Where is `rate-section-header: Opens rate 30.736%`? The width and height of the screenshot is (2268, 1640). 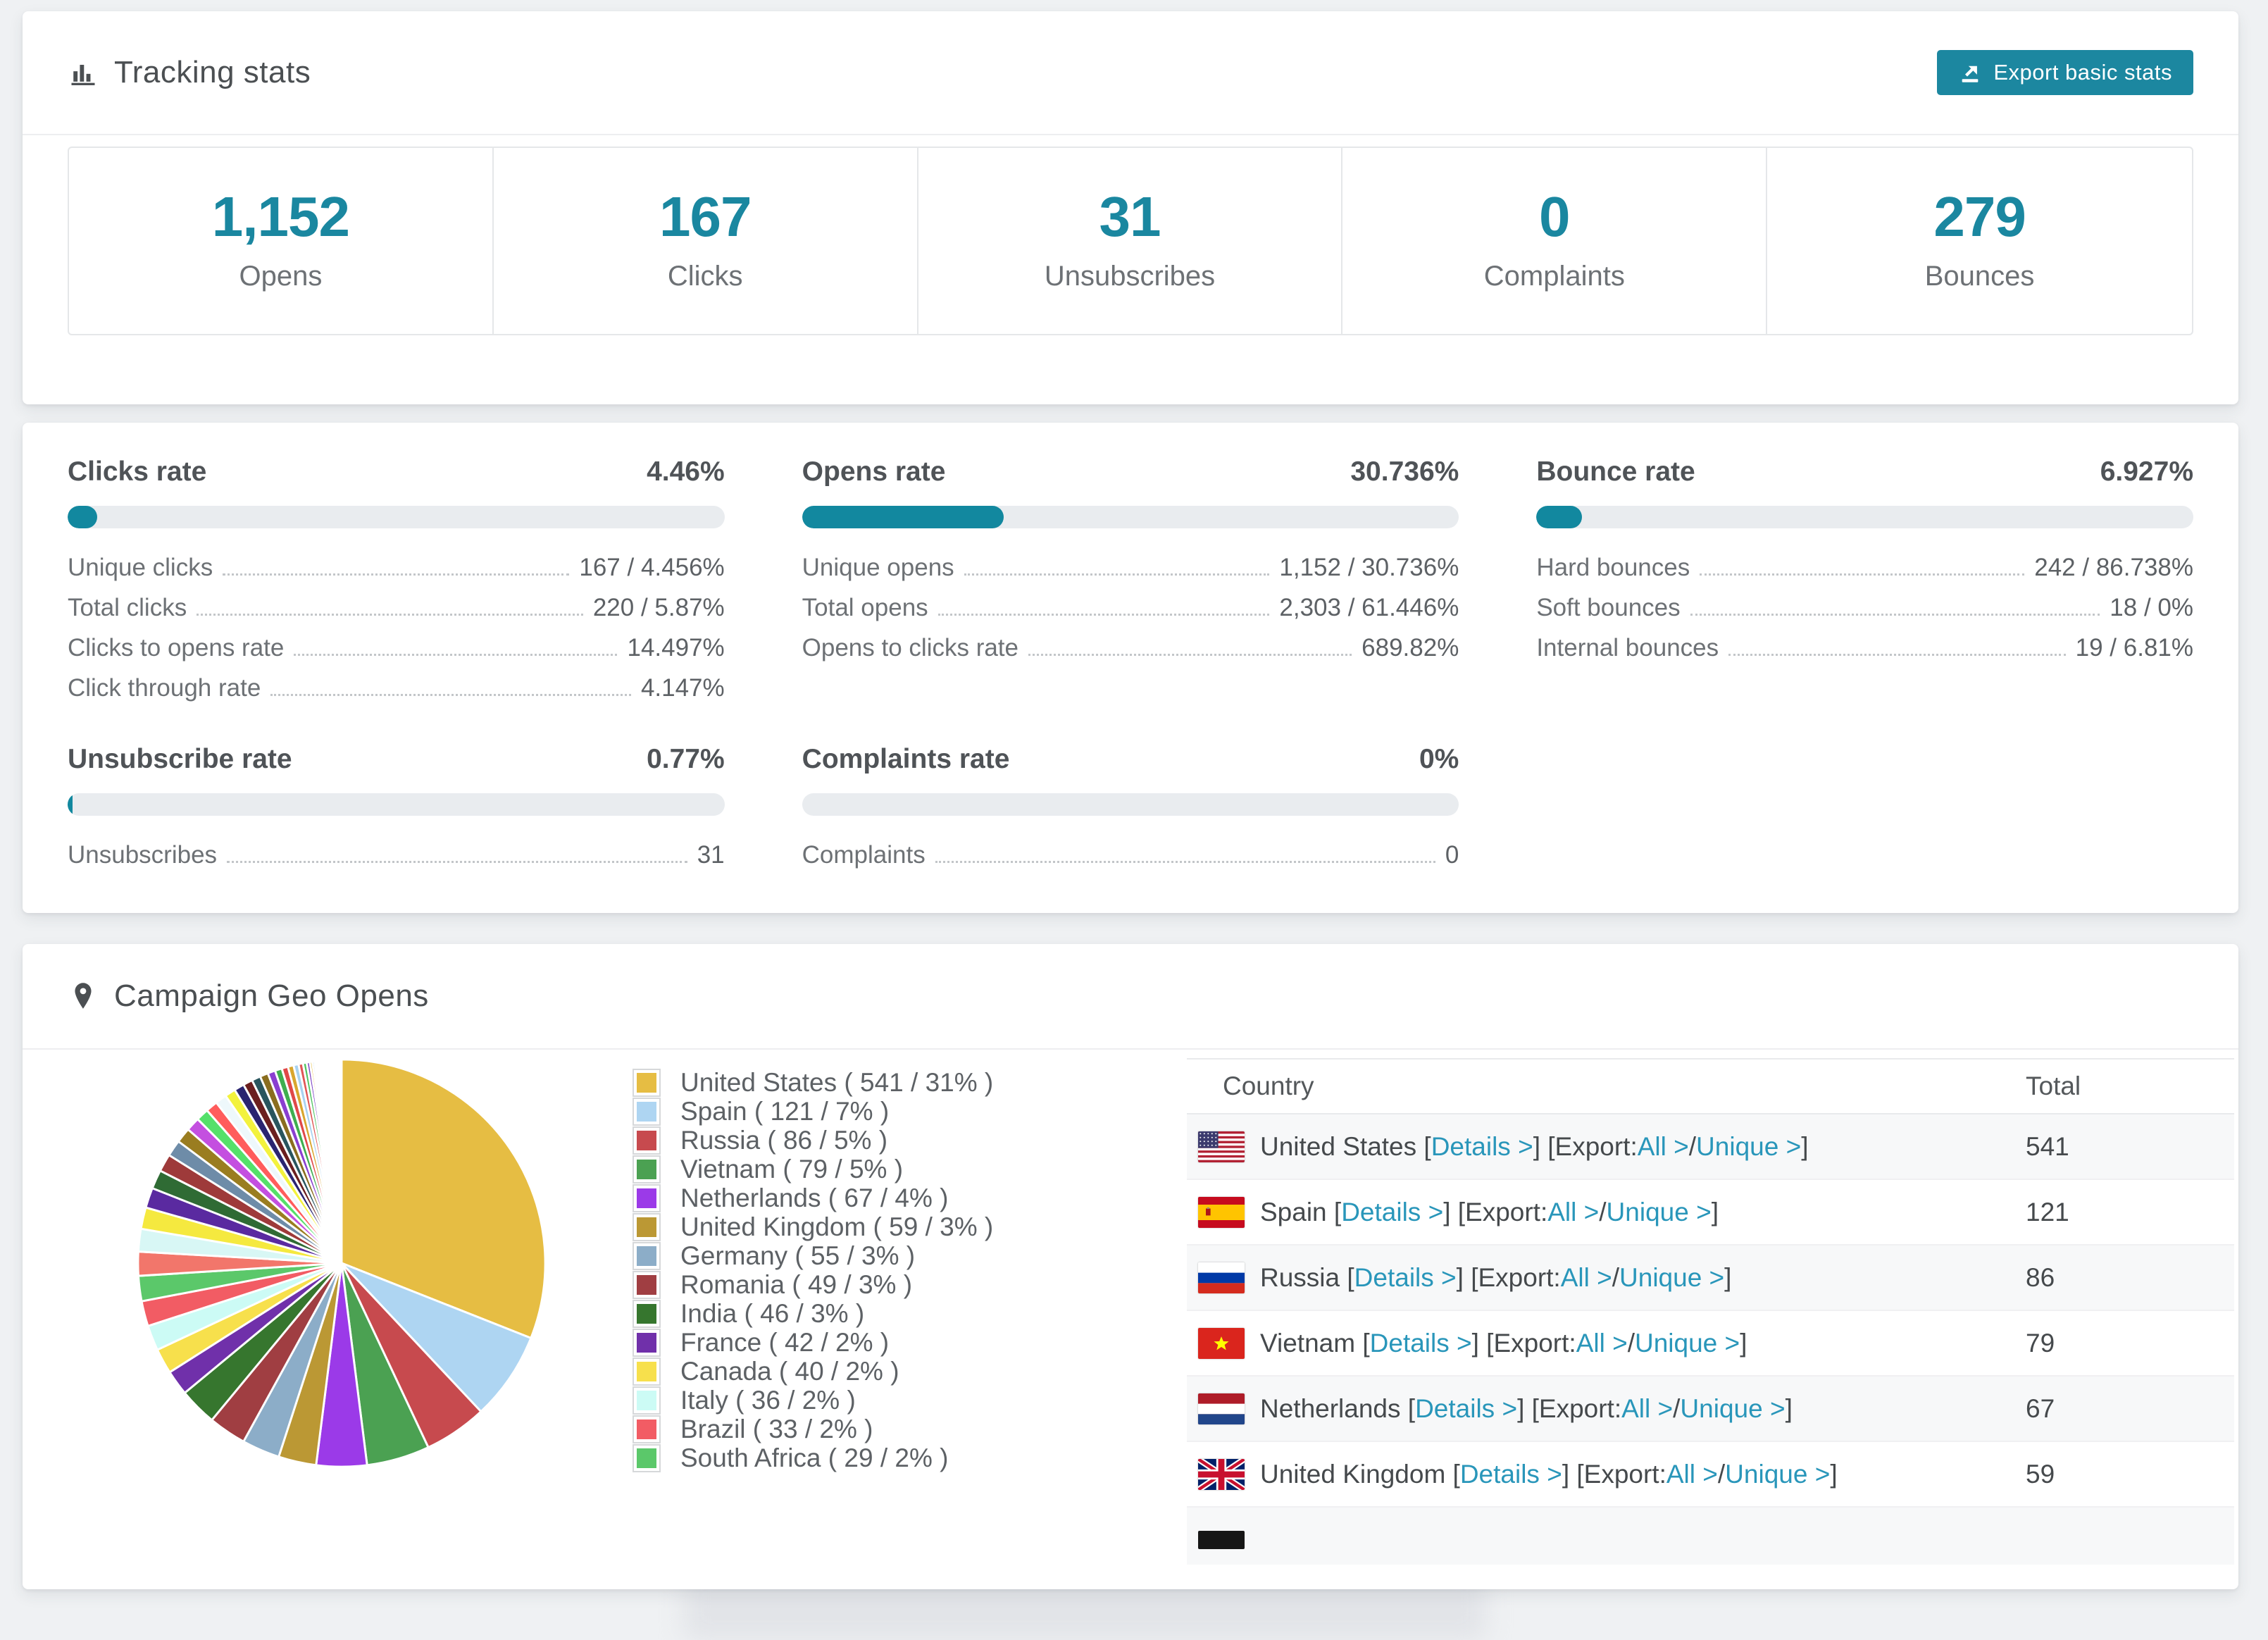
rate-section-header: Opens rate 30.736% is located at coordinates (1131, 471).